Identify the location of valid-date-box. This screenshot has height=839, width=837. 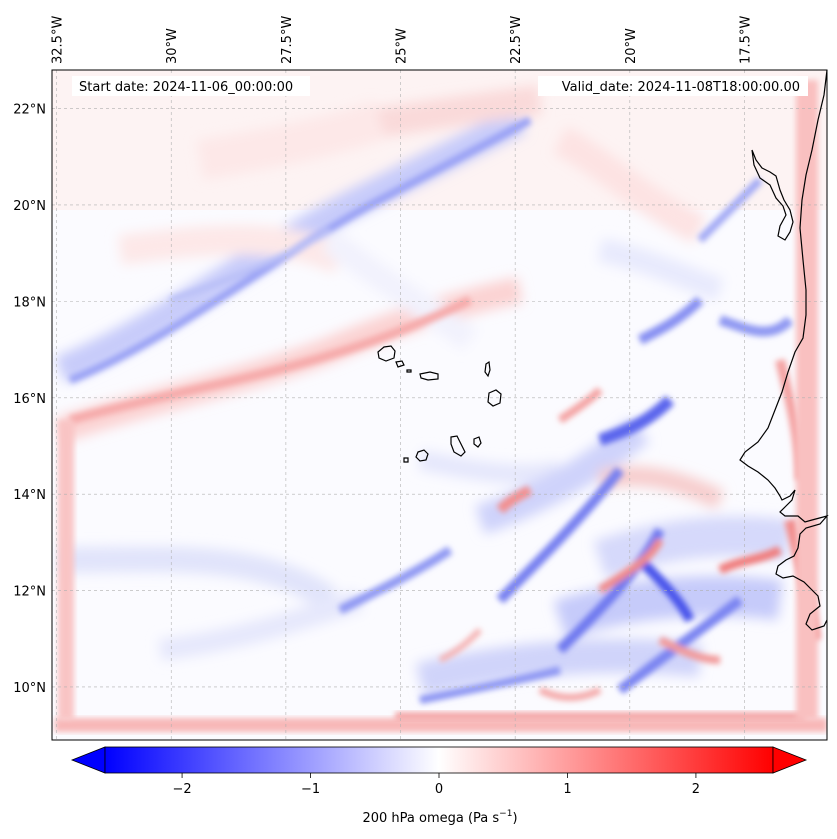
(673, 86).